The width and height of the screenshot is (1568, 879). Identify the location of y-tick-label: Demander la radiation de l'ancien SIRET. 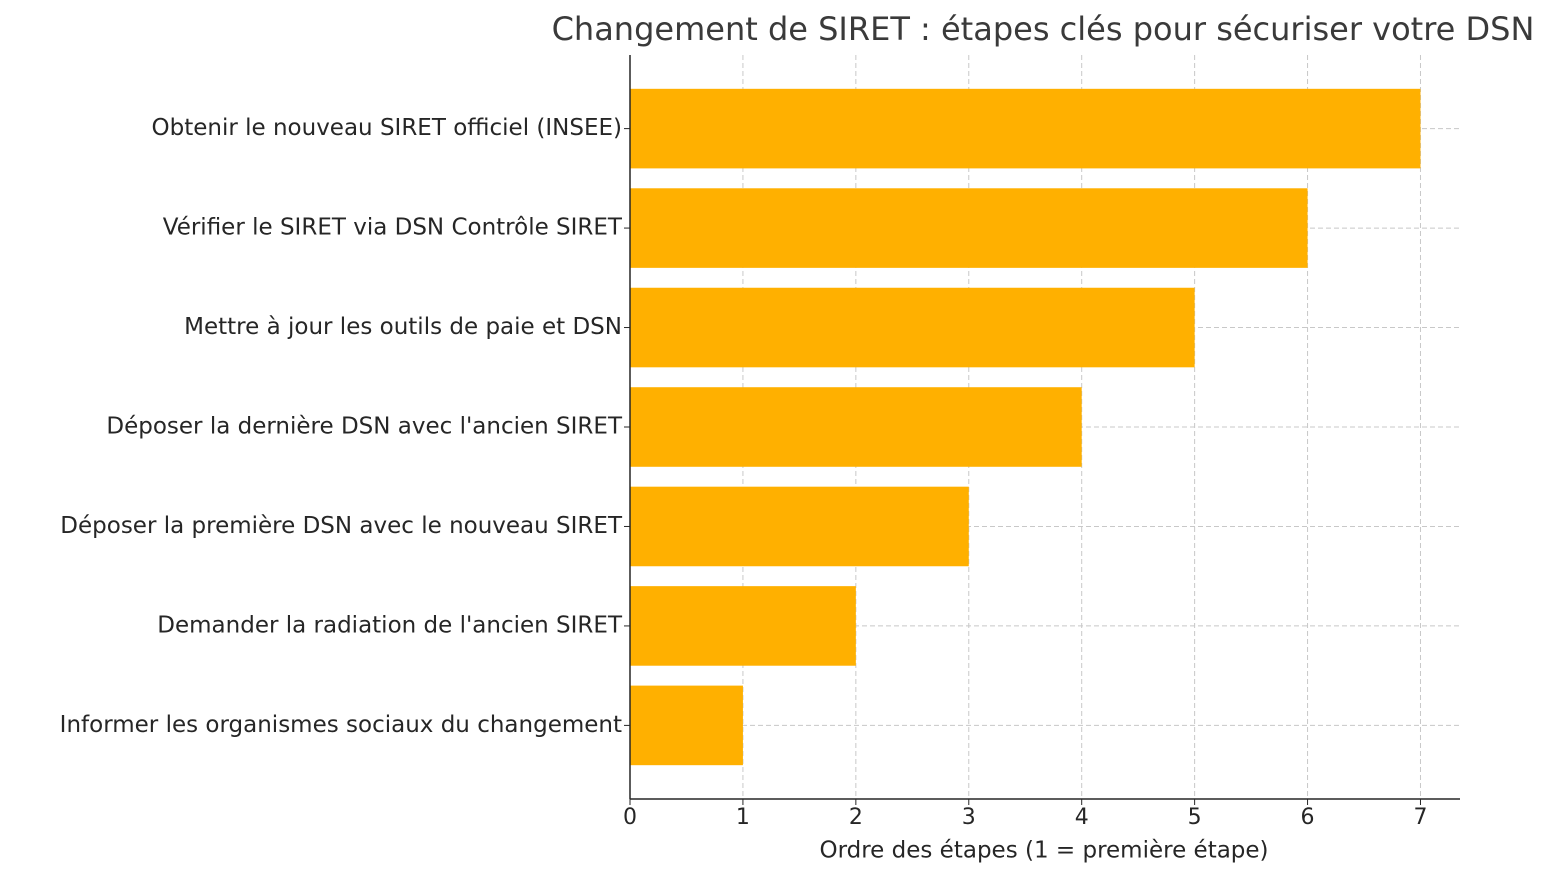
(390, 625).